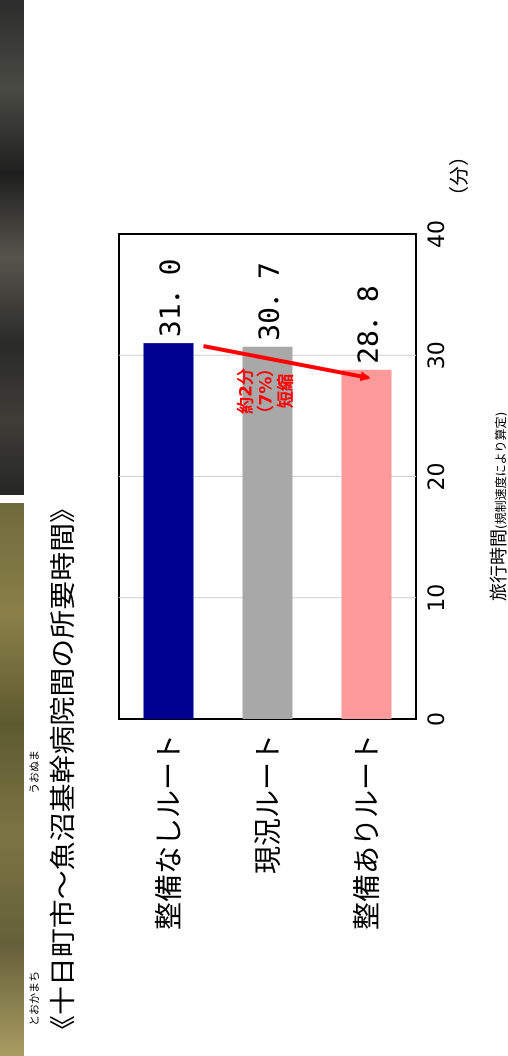 Image resolution: width=508 pixels, height=1056 pixels. Describe the element at coordinates (286, 391) in the screenshot. I see `annotation-line-3: 短縮` at that location.